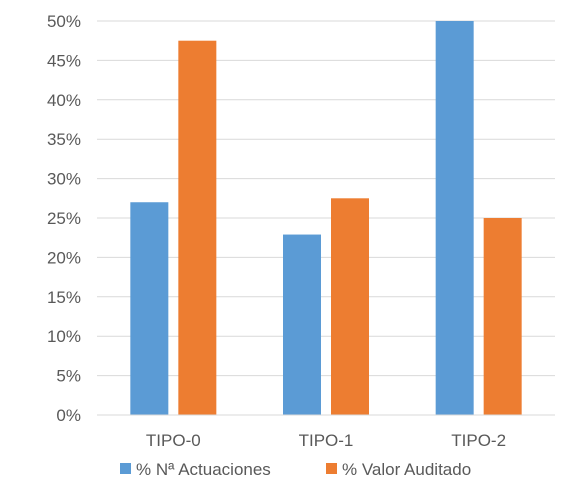 This screenshot has width=571, height=489. I want to click on y-tick-label: 10%, so click(64, 336).